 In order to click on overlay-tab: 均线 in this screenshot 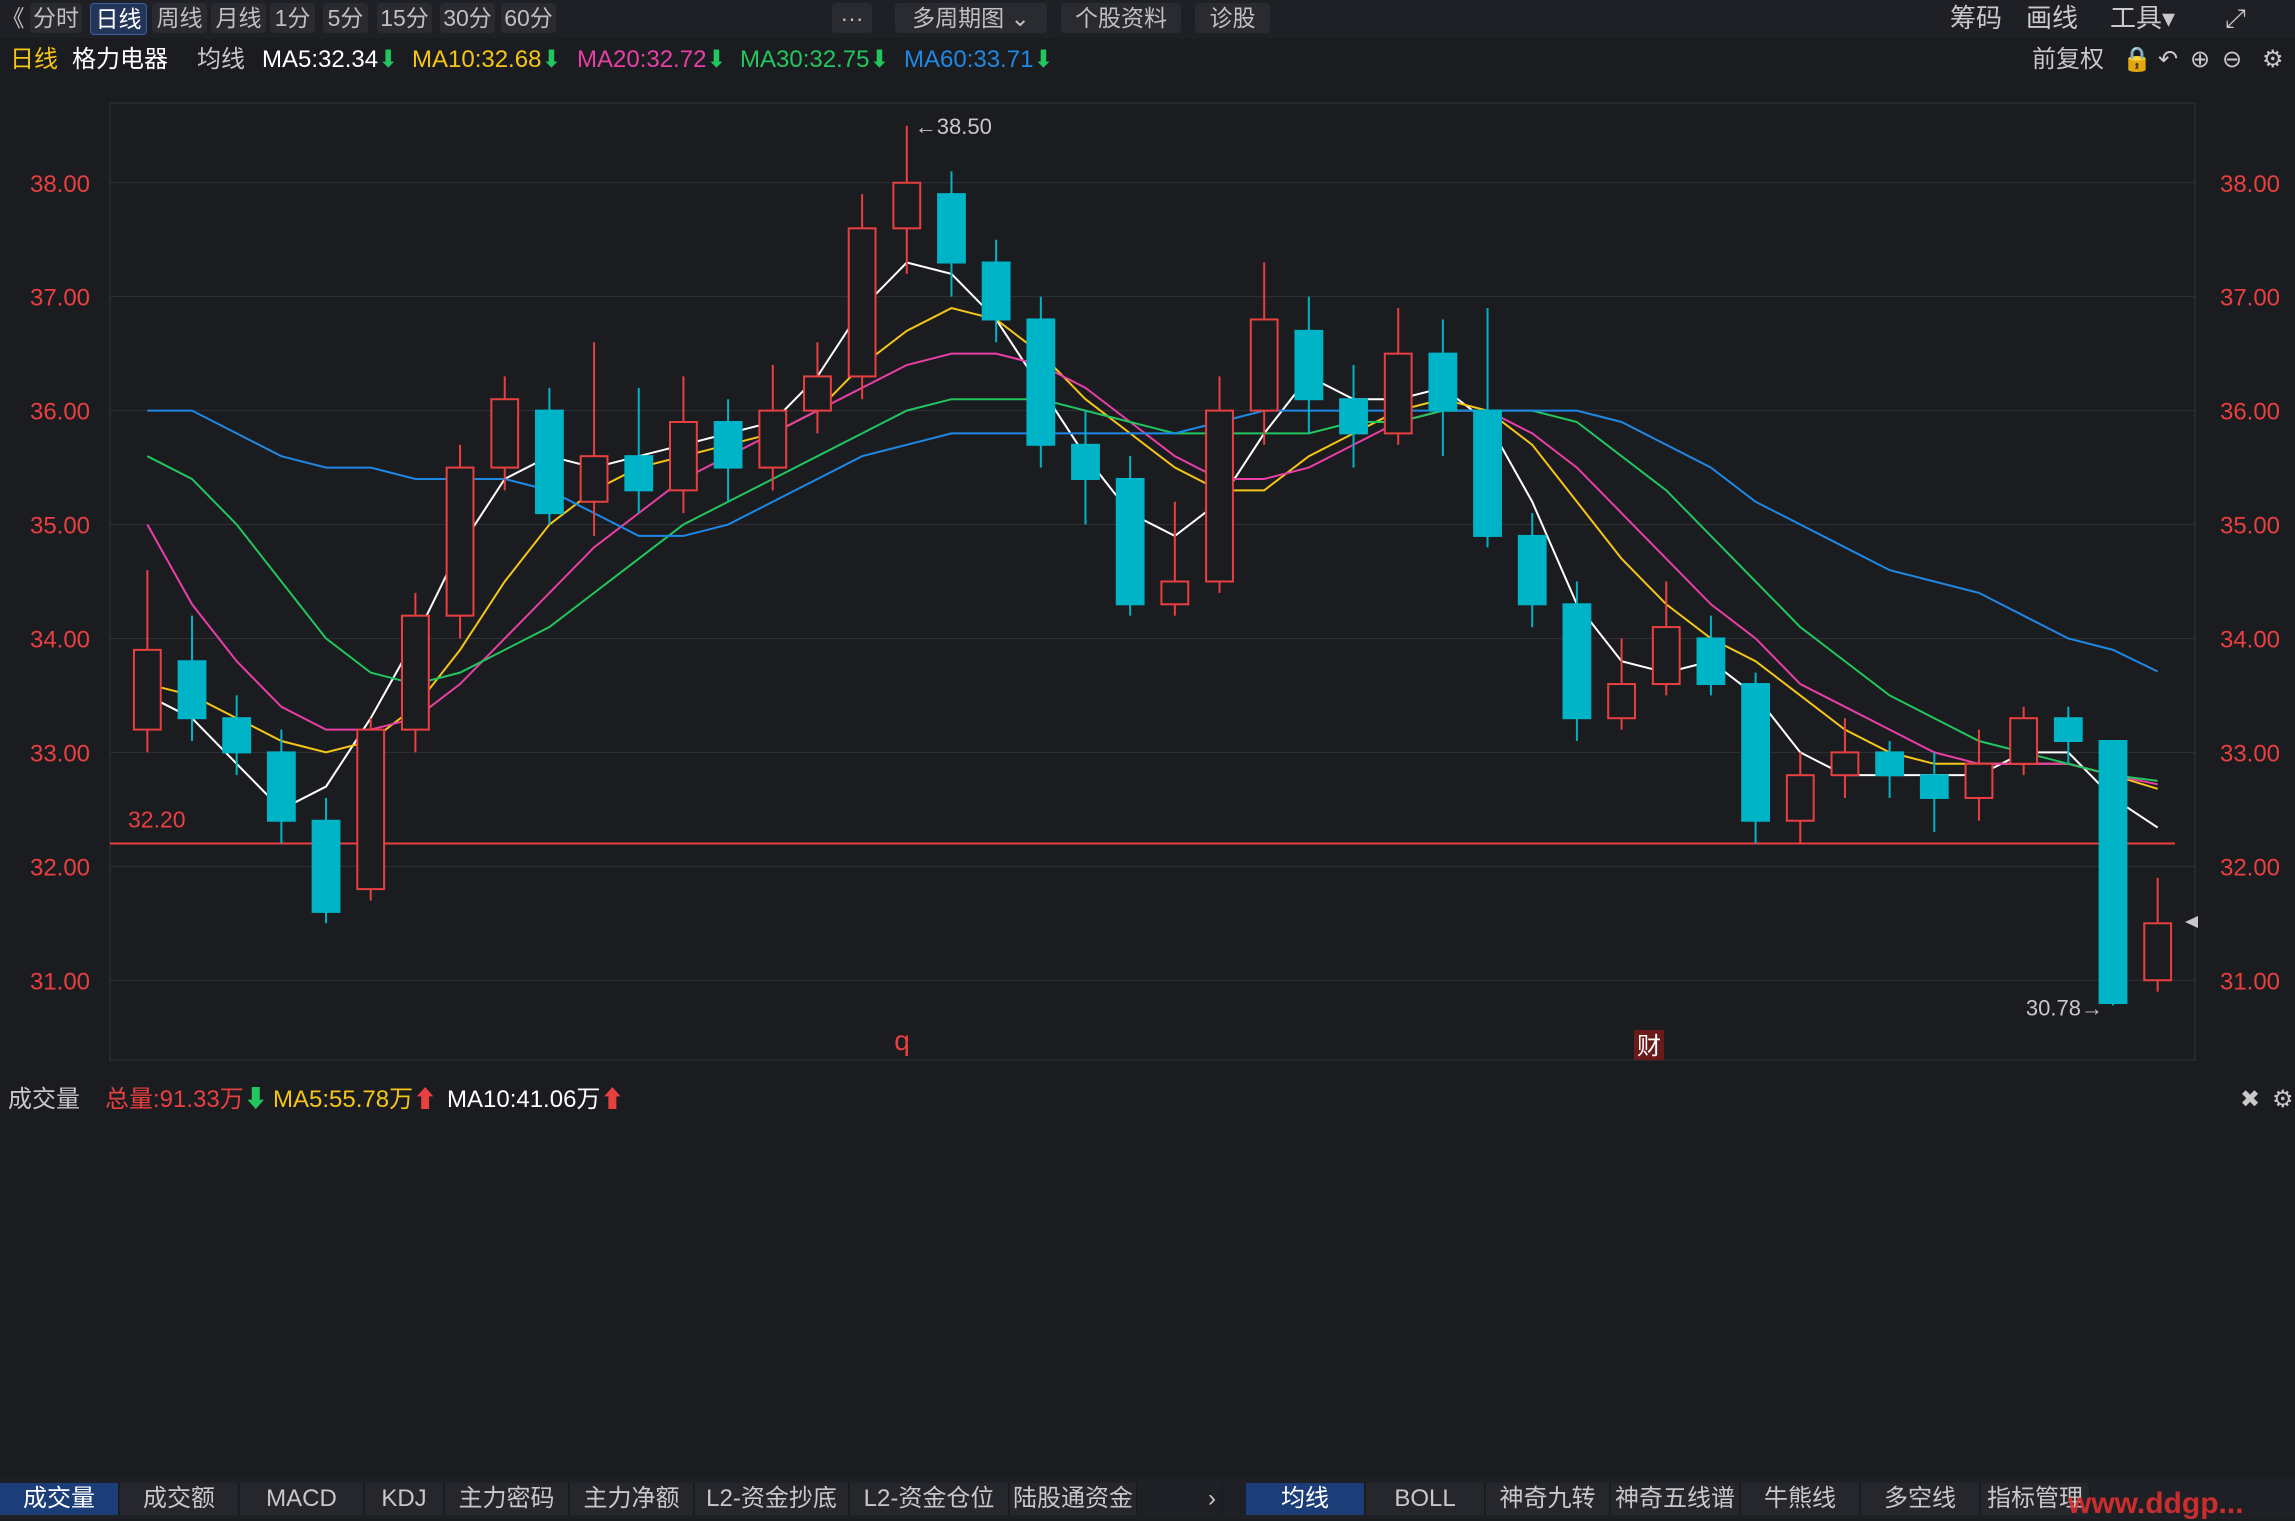, I will do `click(1305, 1499)`.